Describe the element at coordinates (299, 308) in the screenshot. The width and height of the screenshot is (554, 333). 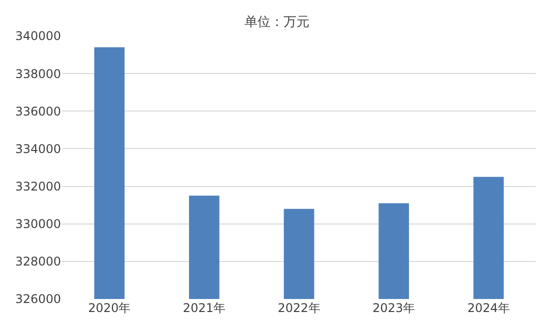
I see `x-tick-label: 2022年` at that location.